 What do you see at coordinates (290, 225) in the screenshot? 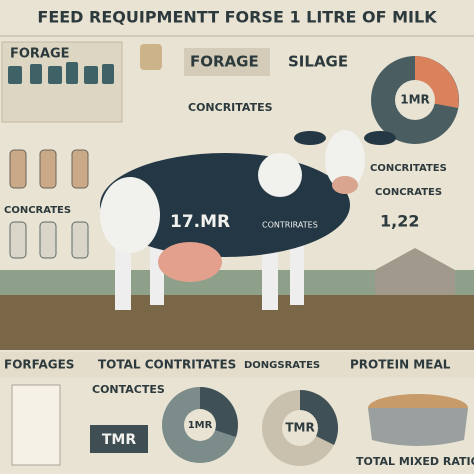
I see `cow-sublabel: CONTRIRATES` at bounding box center [290, 225].